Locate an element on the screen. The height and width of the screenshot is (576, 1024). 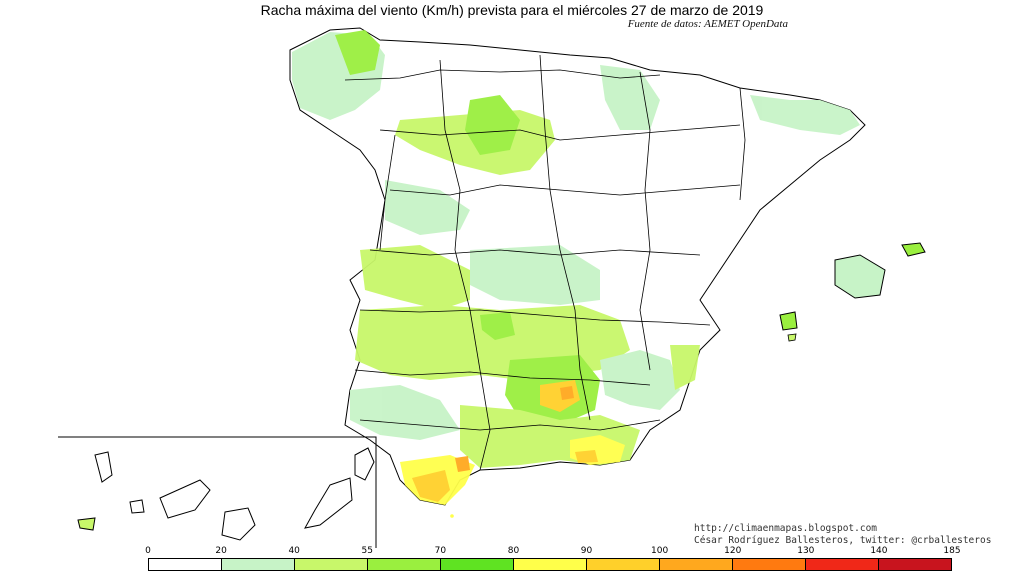
legend-tick-label: 100 is located at coordinates (660, 551).